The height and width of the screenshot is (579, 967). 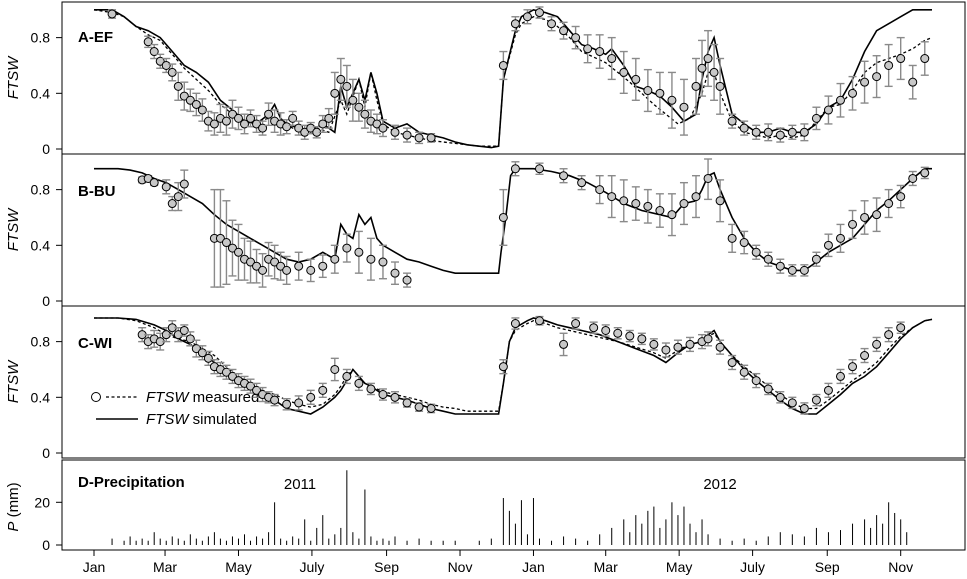 I want to click on x-tick-label-8: May, so click(x=679, y=567).